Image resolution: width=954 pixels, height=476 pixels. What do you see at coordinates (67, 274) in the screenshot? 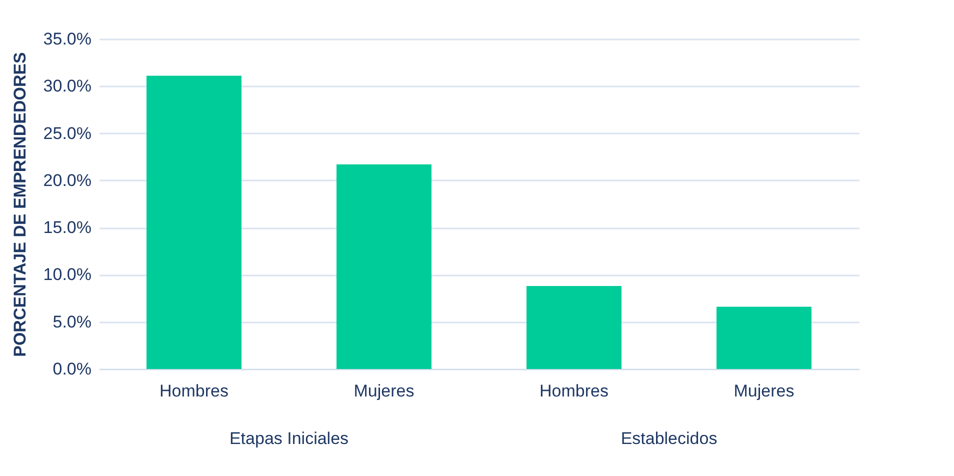
I see `y-tick-label: 10.0%` at bounding box center [67, 274].